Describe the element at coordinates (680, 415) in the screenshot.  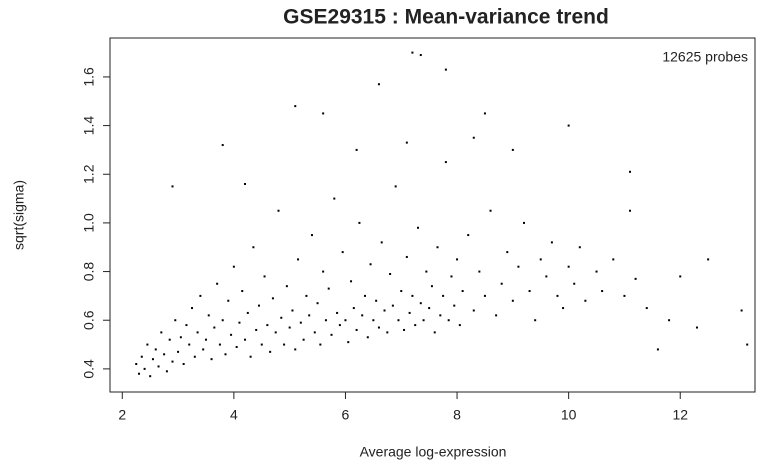
I see `x-tick-label: 12` at that location.